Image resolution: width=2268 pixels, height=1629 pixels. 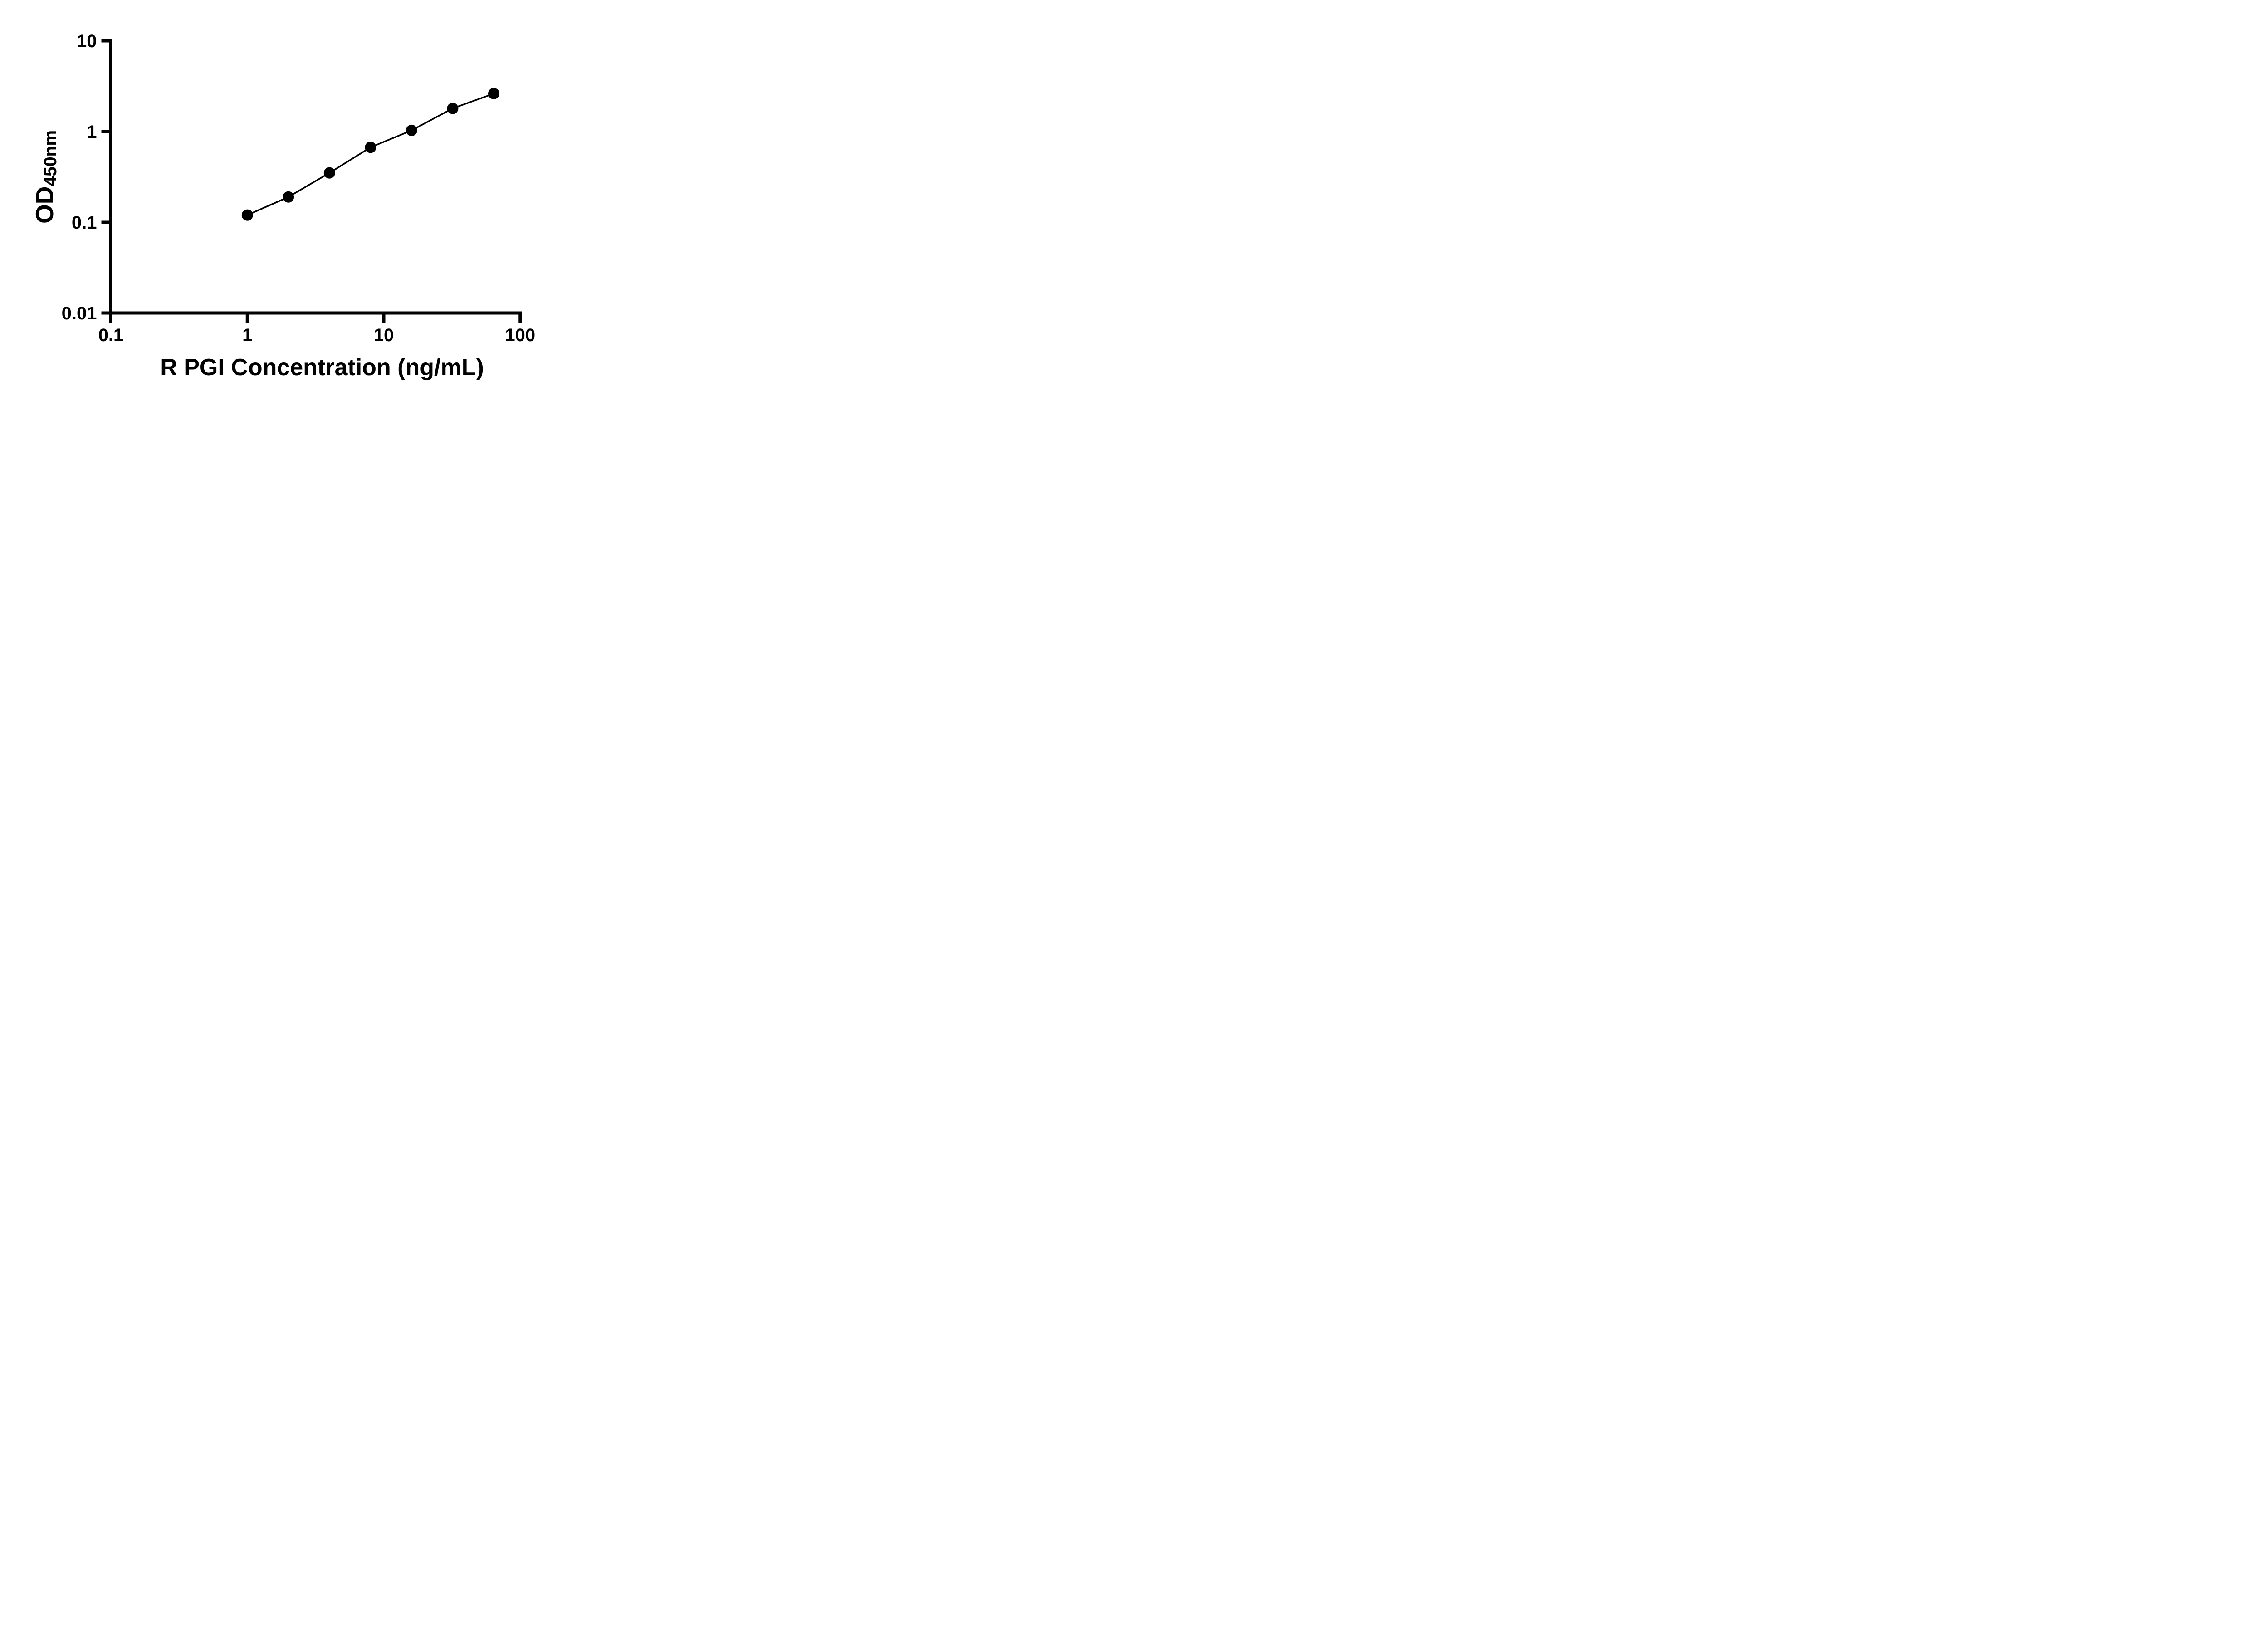 I want to click on data-point-32ng, so click(x=453, y=108).